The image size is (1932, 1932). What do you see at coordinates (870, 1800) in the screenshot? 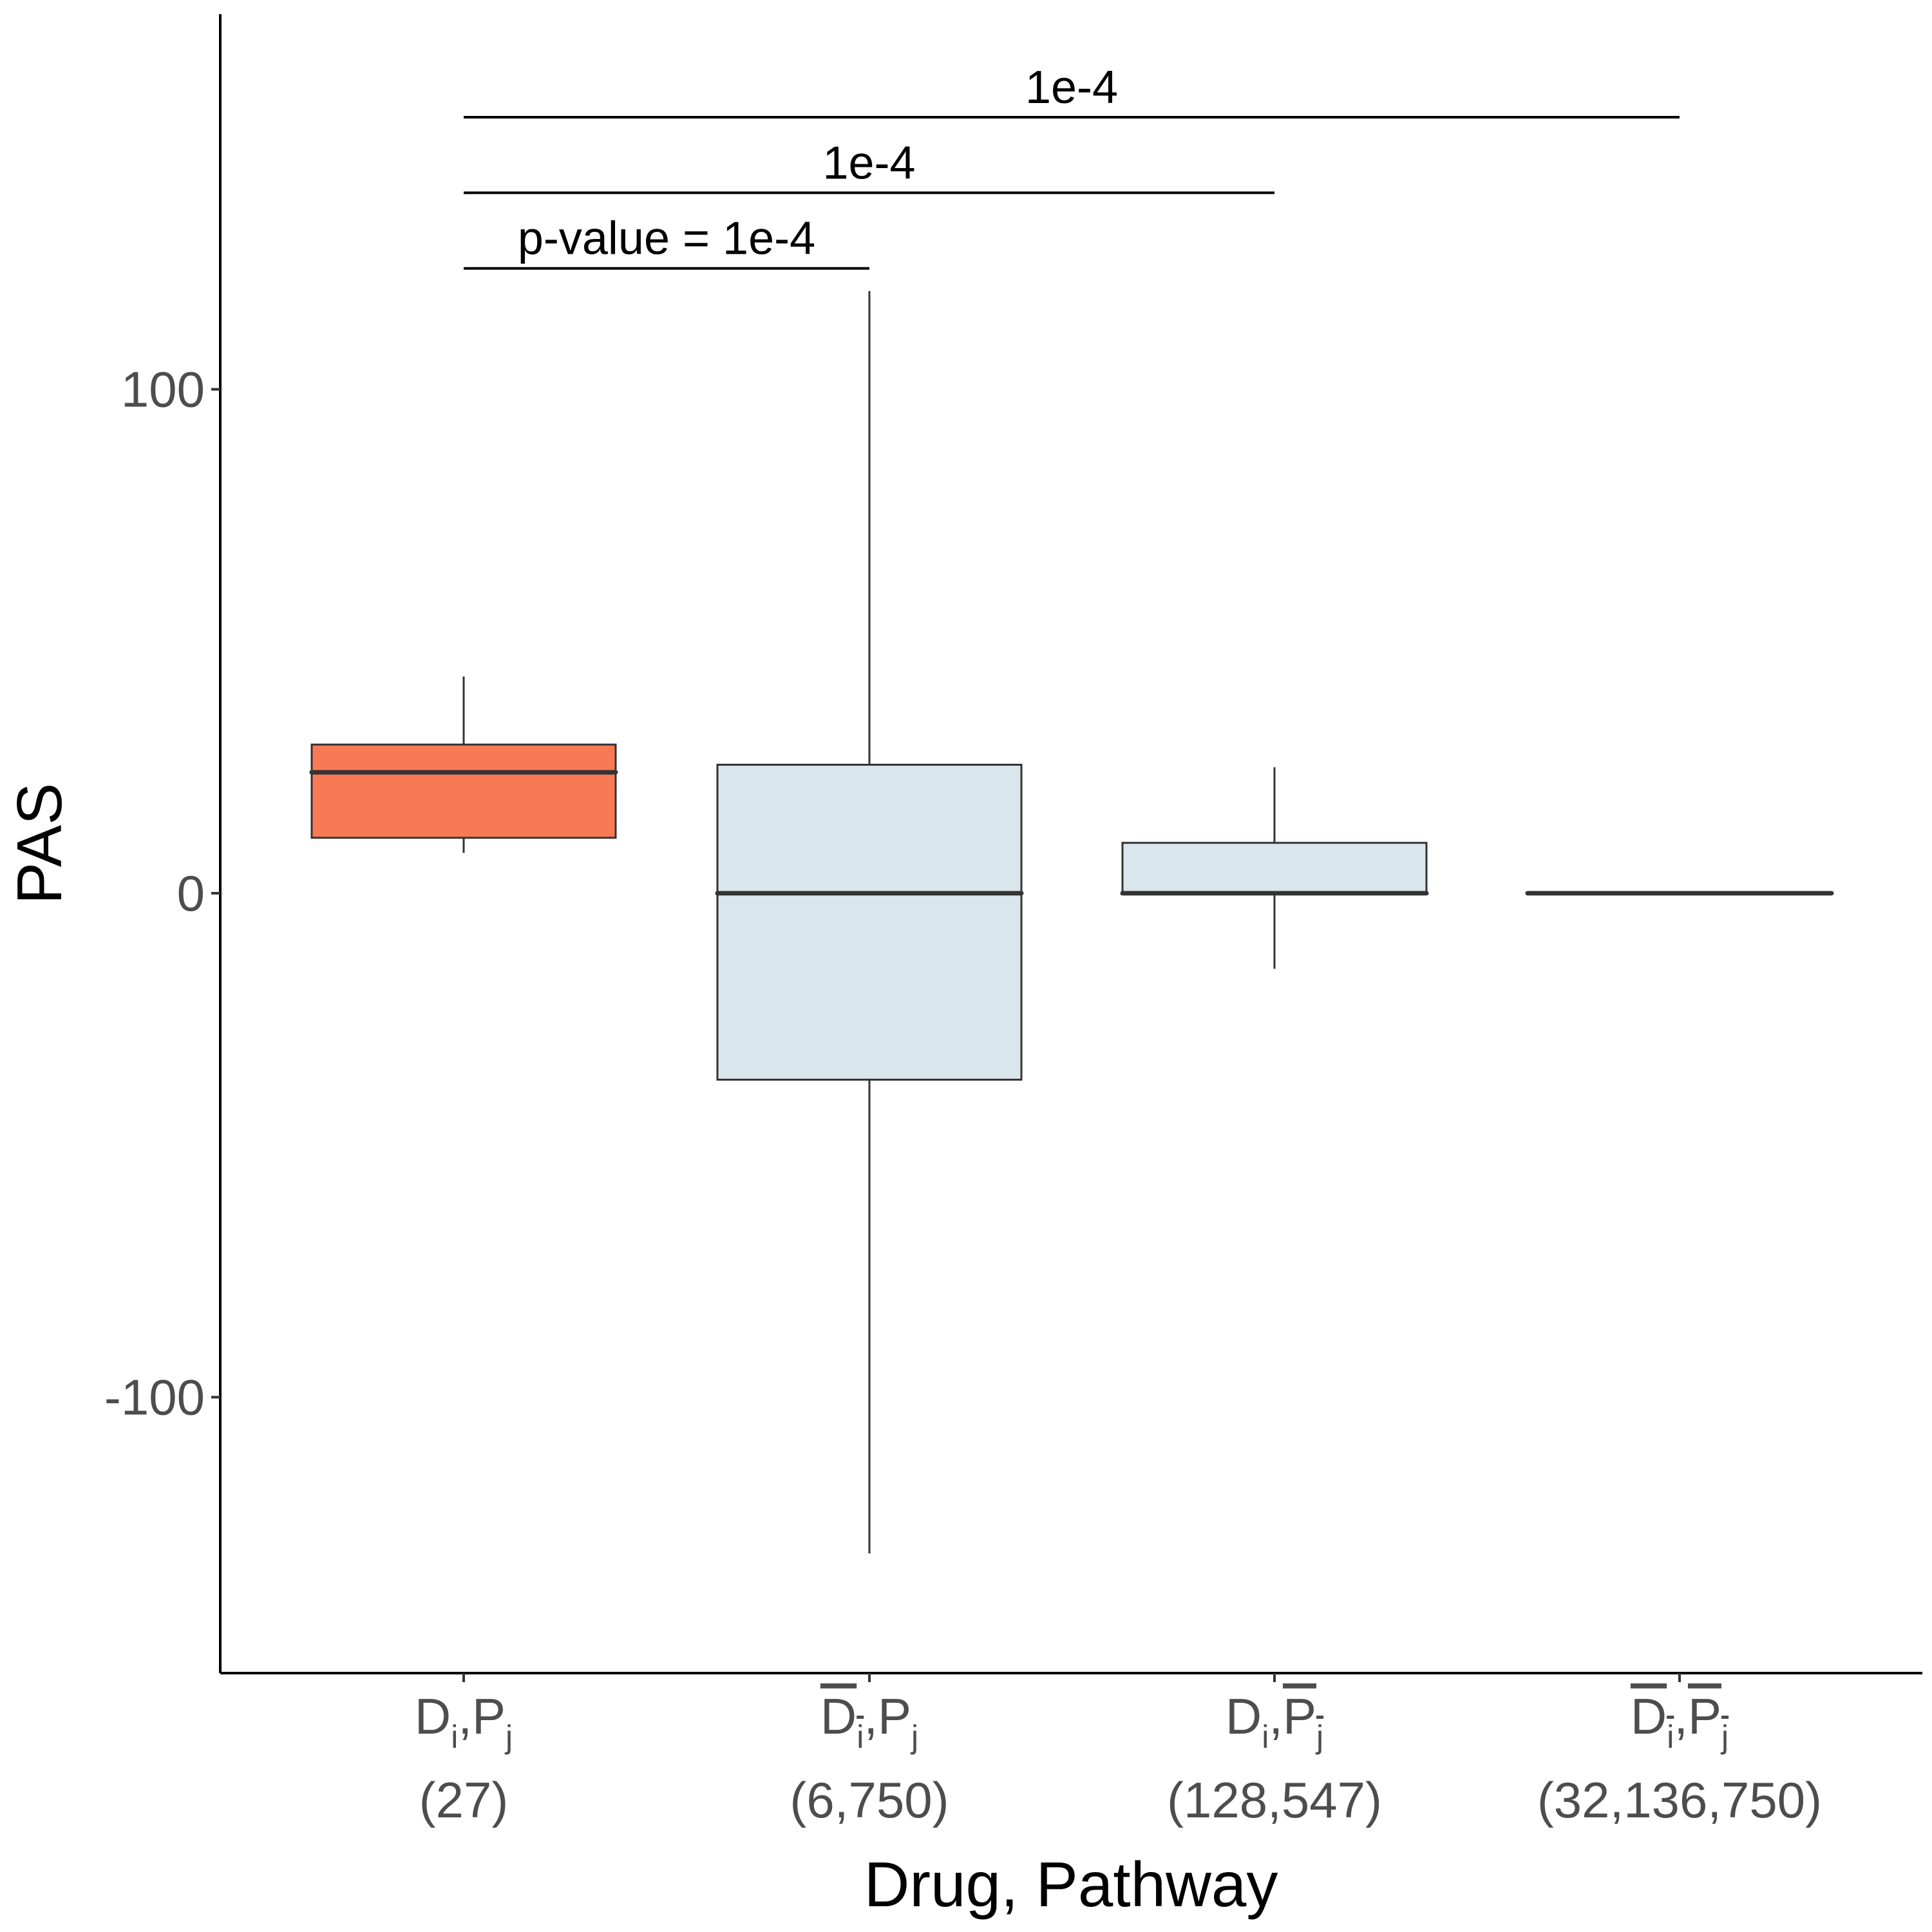
I see `x-tick-count: (6,750)` at bounding box center [870, 1800].